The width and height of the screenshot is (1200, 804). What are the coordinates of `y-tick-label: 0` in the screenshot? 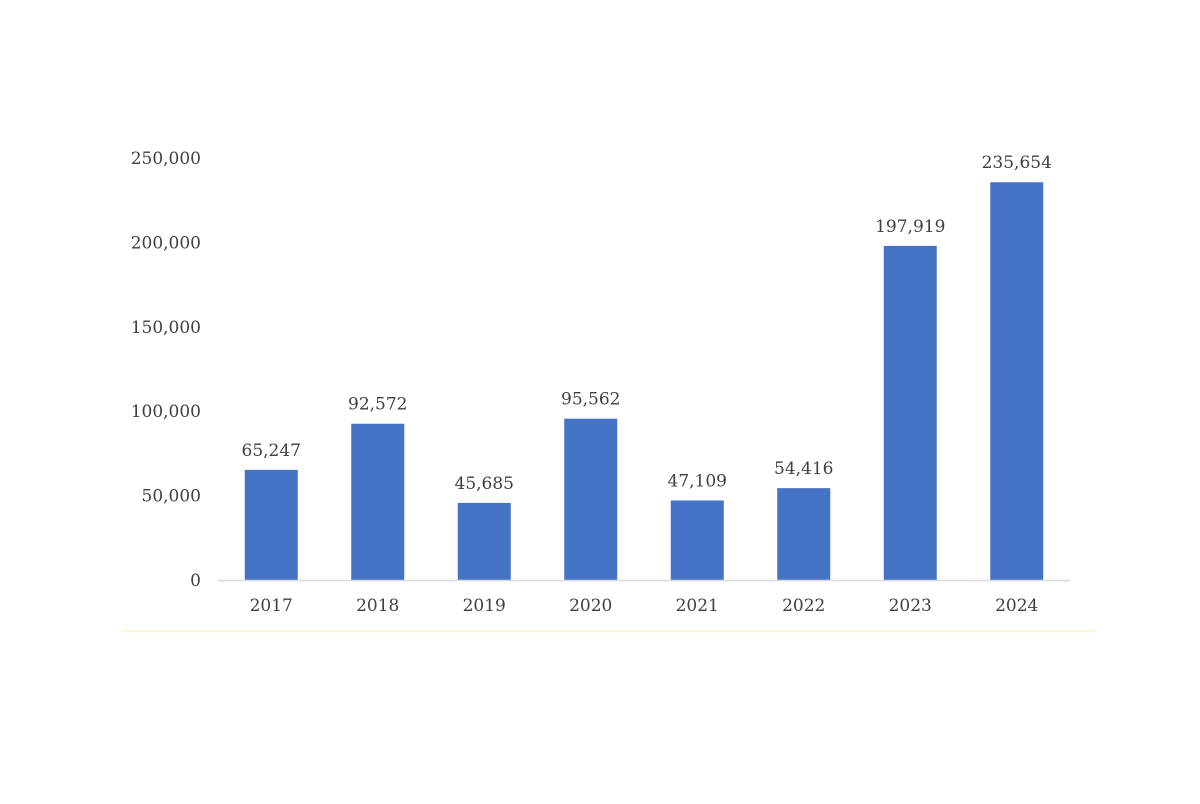 It's located at (195, 581).